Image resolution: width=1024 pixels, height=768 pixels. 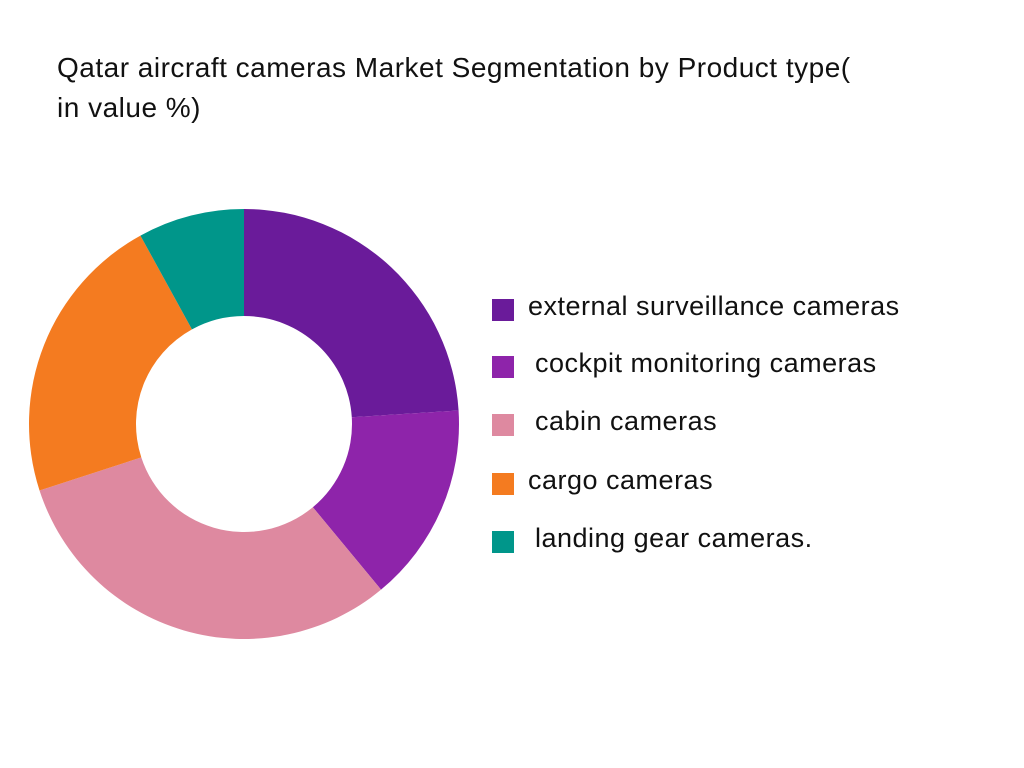 What do you see at coordinates (626, 421) in the screenshot?
I see `legend-label: cabin cameras` at bounding box center [626, 421].